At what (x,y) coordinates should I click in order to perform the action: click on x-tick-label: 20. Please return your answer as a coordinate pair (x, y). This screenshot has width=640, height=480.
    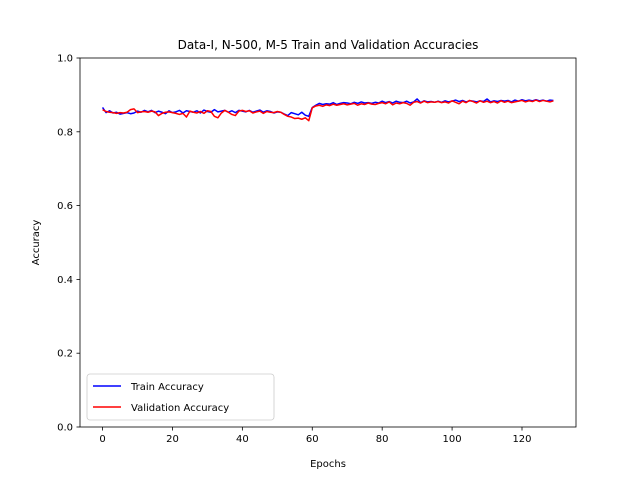
    Looking at the image, I should click on (172, 439).